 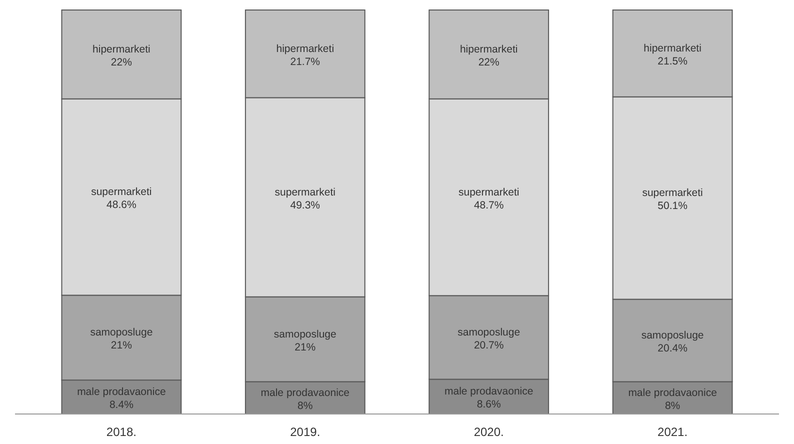 I want to click on x-tick-label: 2021., so click(x=673, y=432).